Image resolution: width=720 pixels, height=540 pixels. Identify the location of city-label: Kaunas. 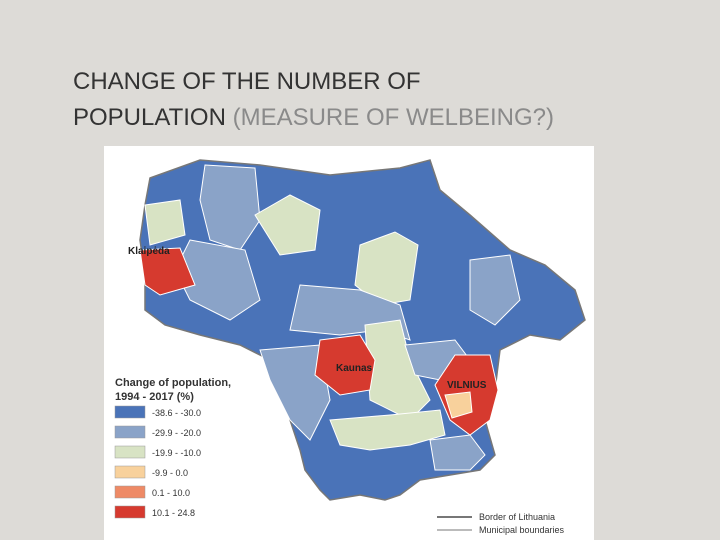
(354, 368).